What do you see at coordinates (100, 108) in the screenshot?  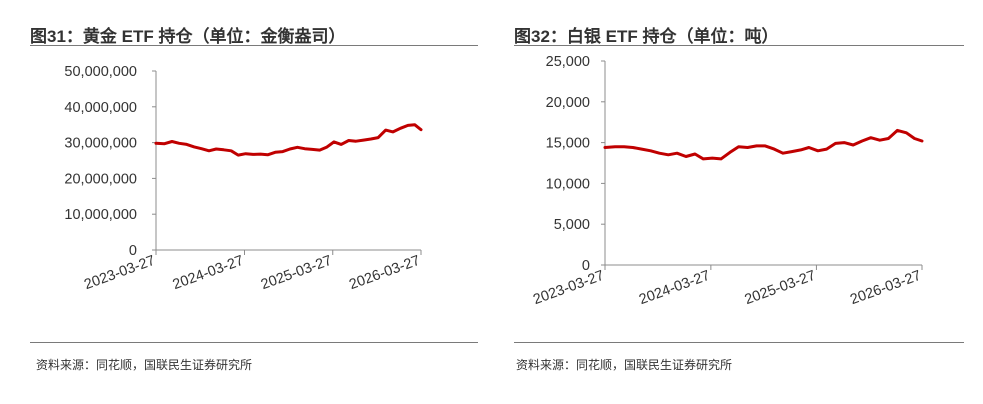 I see `y-tick-label: 40,000,000` at bounding box center [100, 108].